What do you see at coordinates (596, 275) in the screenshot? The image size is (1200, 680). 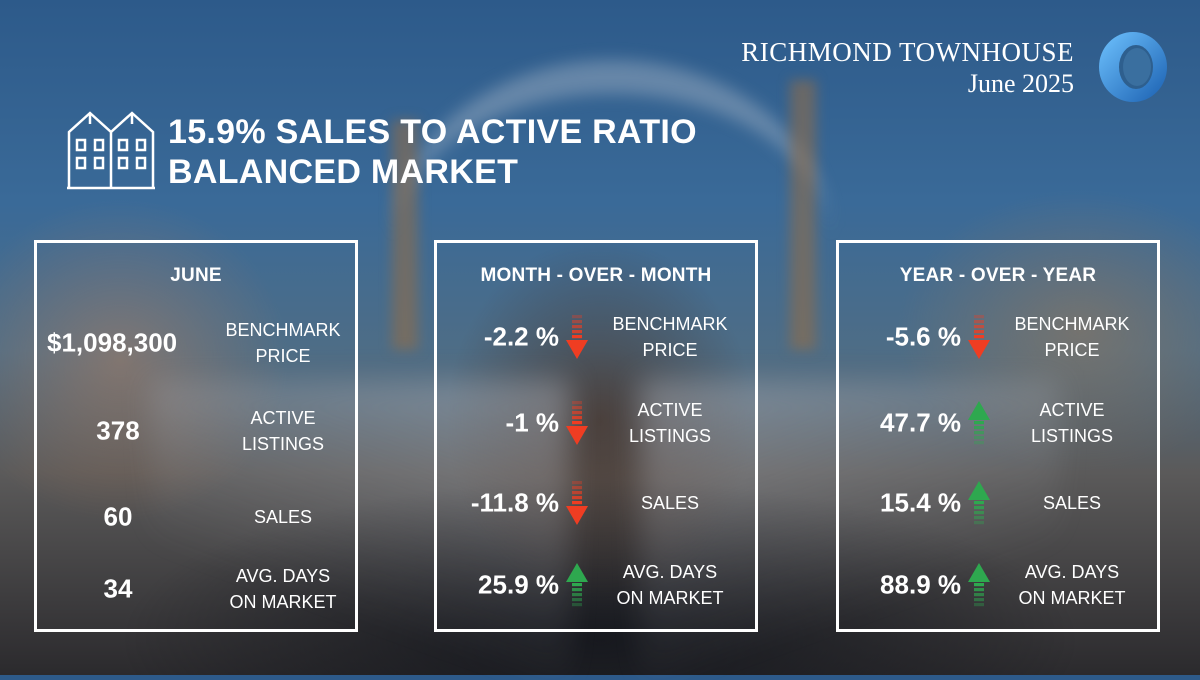 I see `panel-title: MONTH - OVER - MONTH` at bounding box center [596, 275].